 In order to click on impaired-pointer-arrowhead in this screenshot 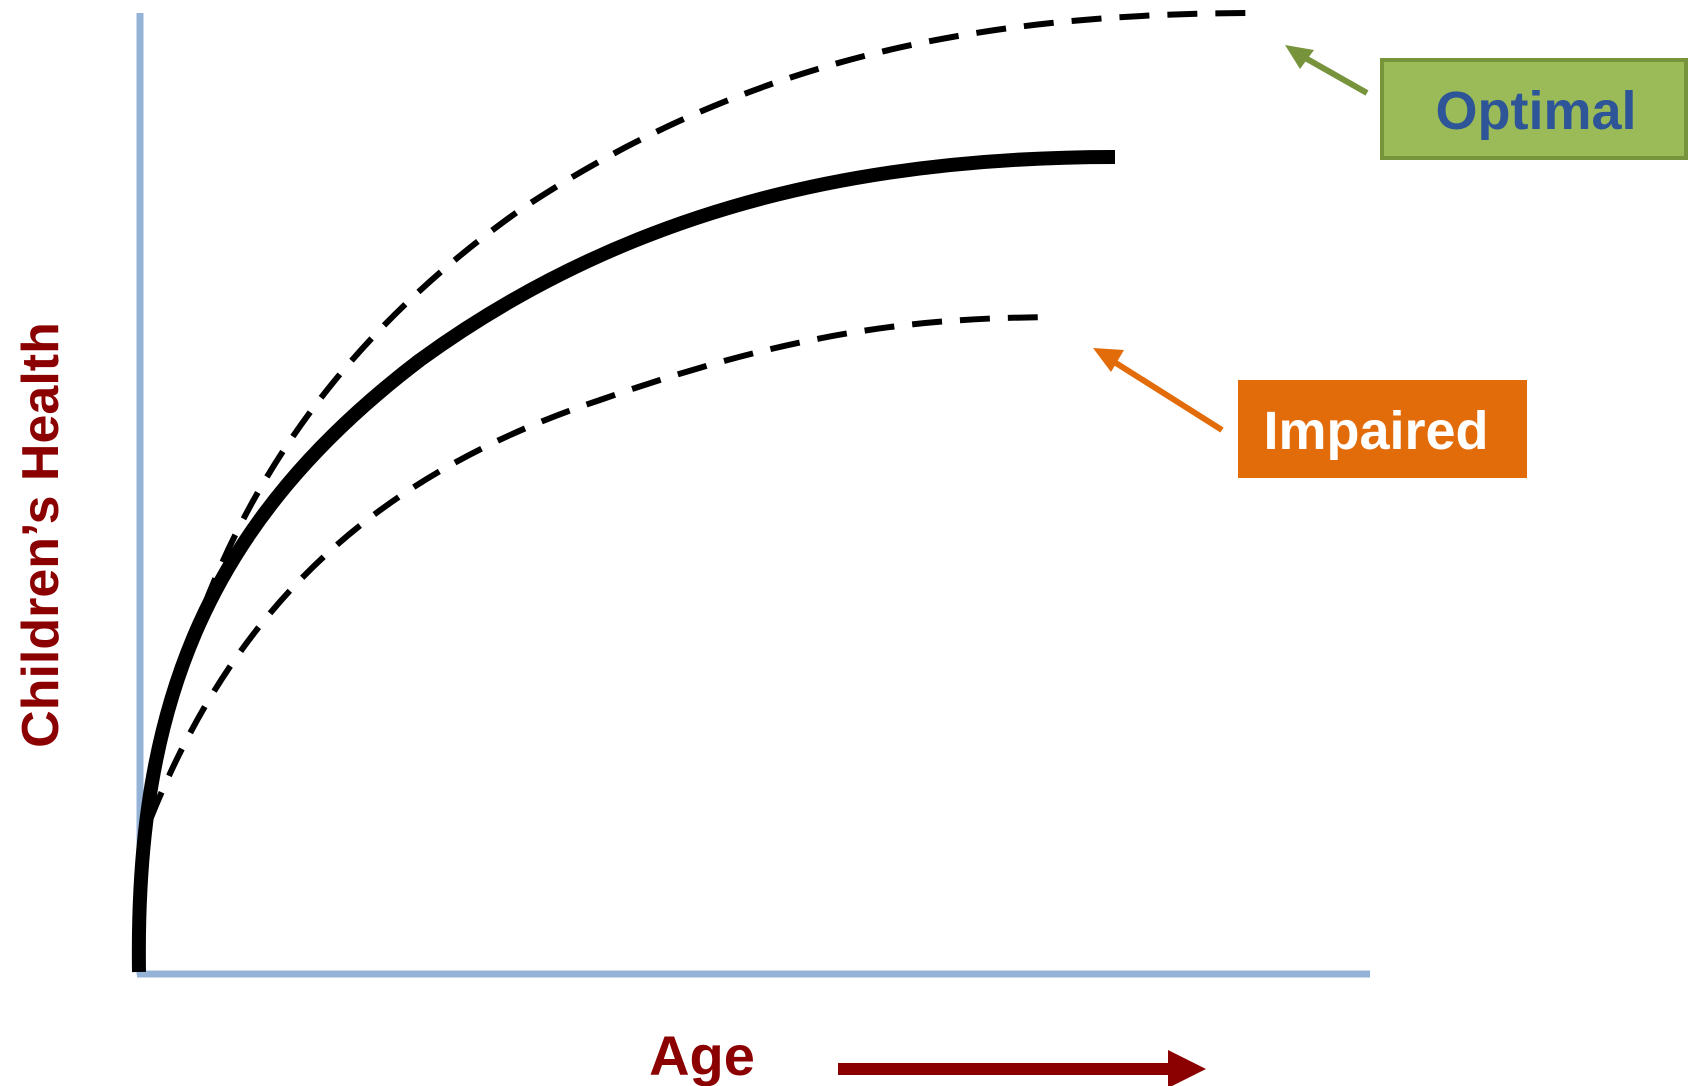, I will do `click(1108, 360)`.